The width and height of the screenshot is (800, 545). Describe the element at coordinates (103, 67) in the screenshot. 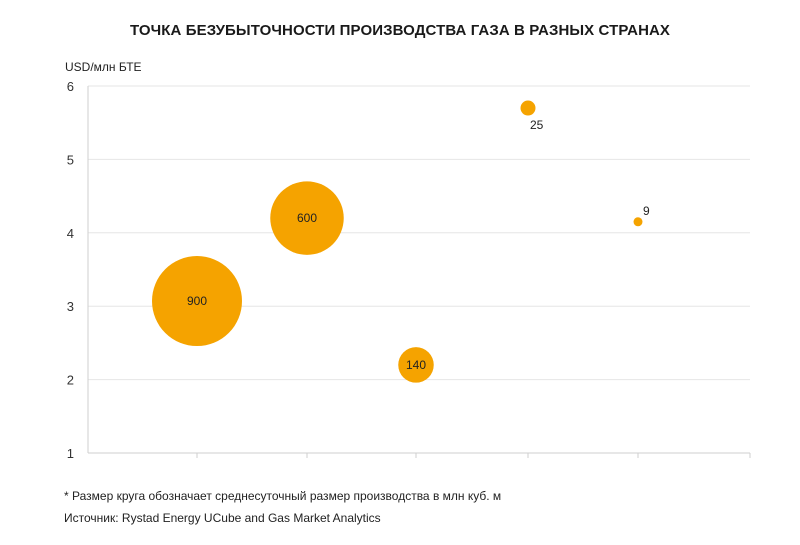

I see `y-axis-label: USD/млн БТЕ` at that location.